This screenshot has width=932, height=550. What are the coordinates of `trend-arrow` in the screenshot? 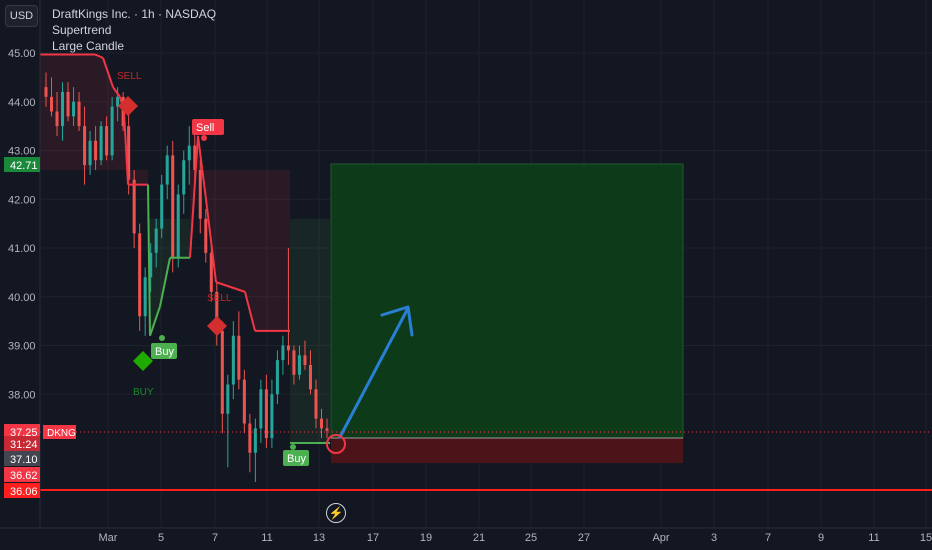 It's located at (370, 379).